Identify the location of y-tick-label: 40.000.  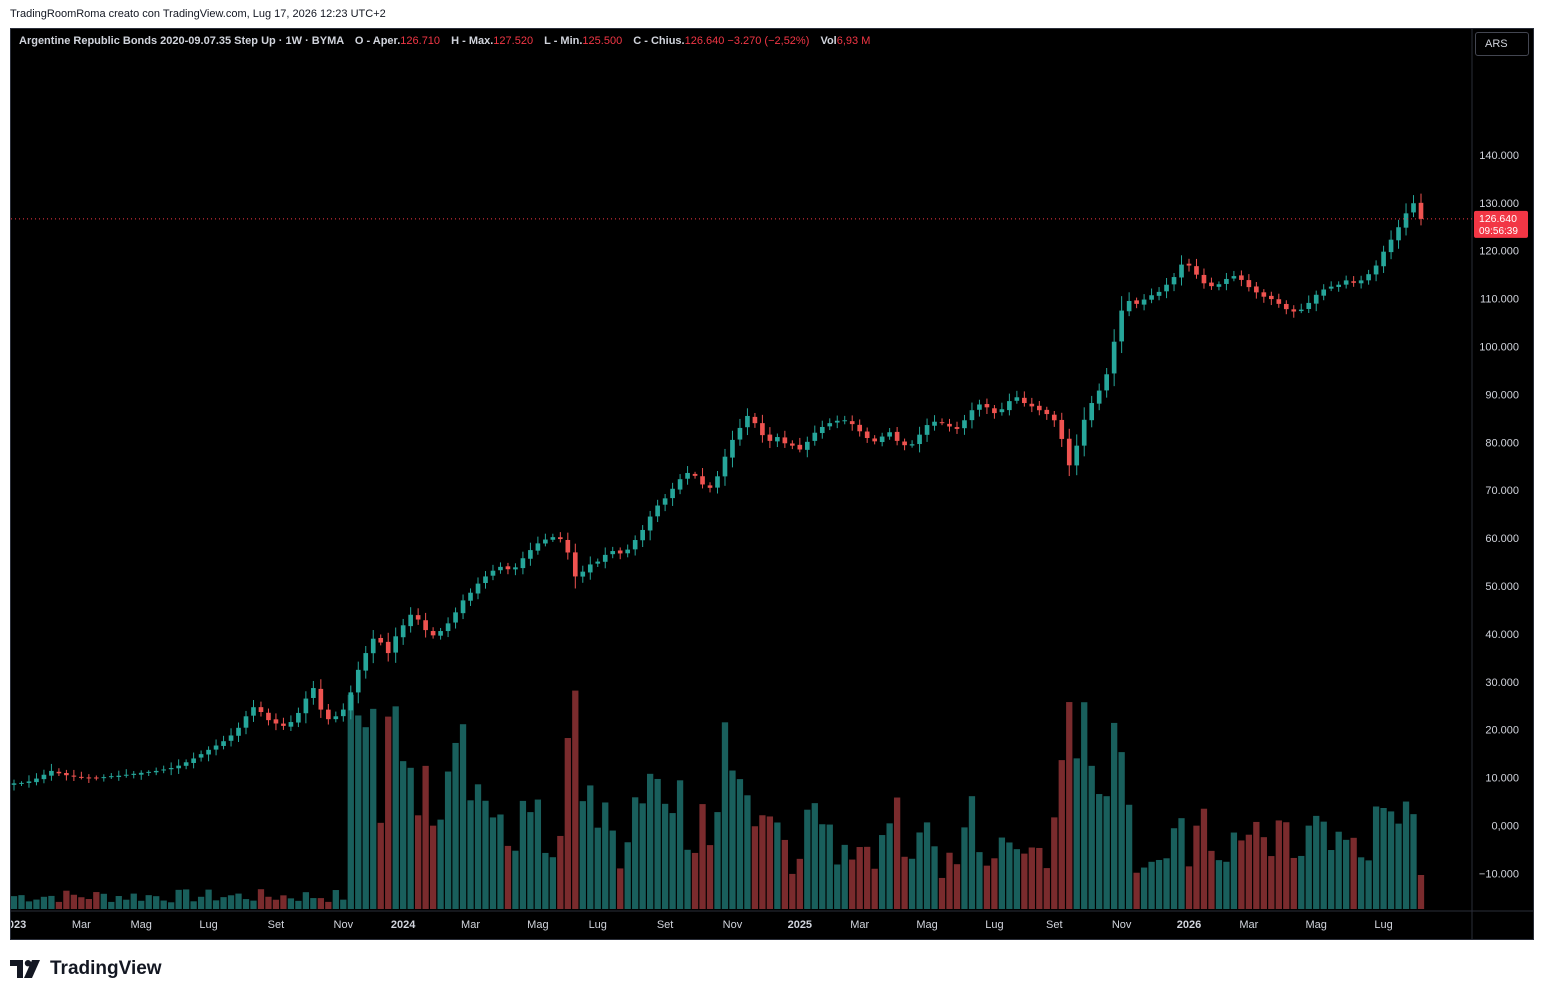
(1502, 635).